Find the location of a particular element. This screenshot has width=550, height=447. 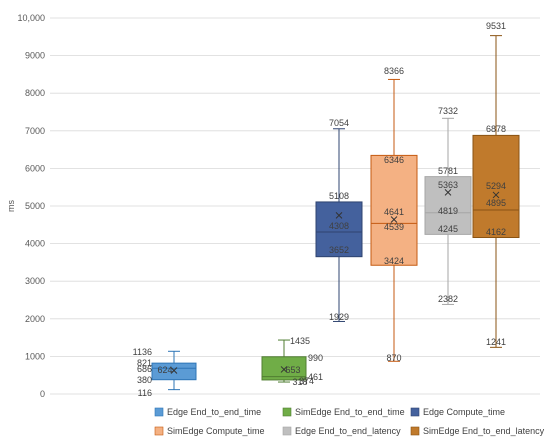

data-label: 990 is located at coordinates (315, 358).